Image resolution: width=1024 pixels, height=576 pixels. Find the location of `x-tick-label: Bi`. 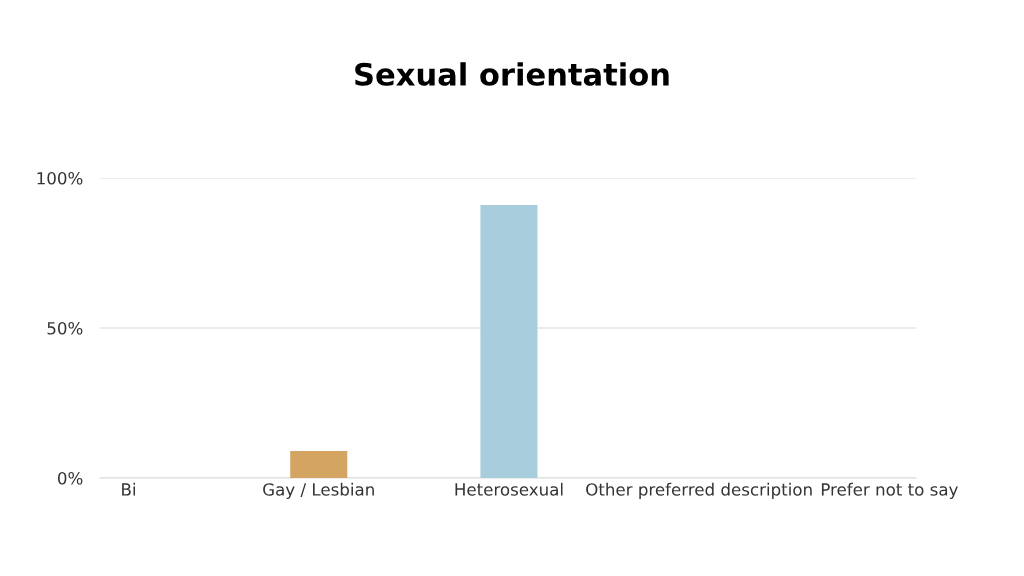

x-tick-label: Bi is located at coordinates (128, 489).